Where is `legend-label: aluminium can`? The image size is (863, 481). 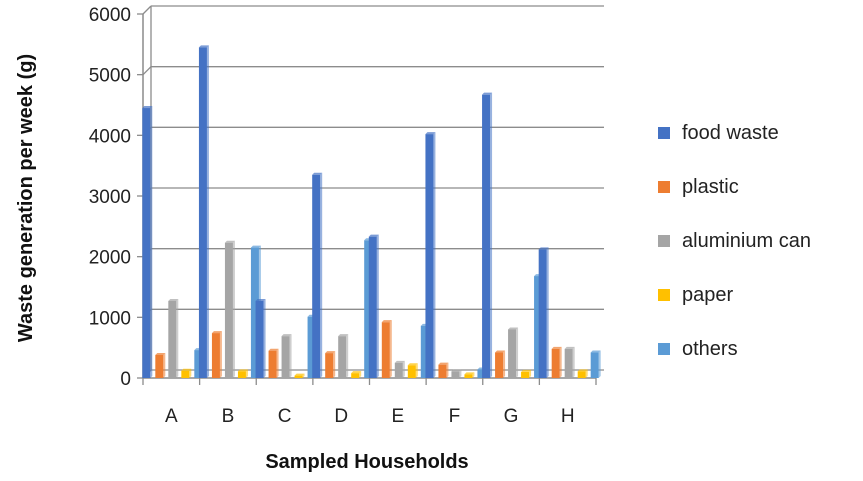 legend-label: aluminium can is located at coordinates (746, 241).